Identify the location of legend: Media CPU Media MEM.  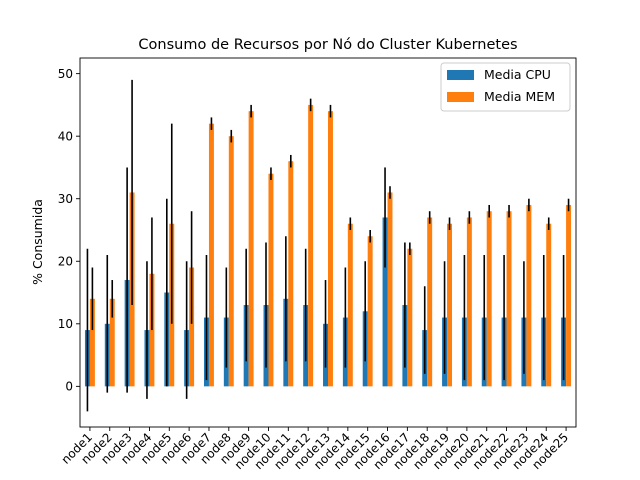
(505, 87).